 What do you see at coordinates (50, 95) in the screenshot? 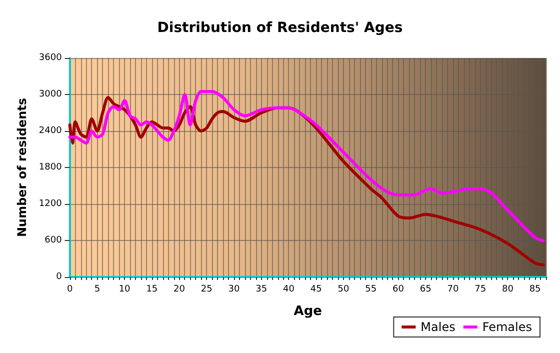
I see `y-tick-label: 3000` at bounding box center [50, 95].